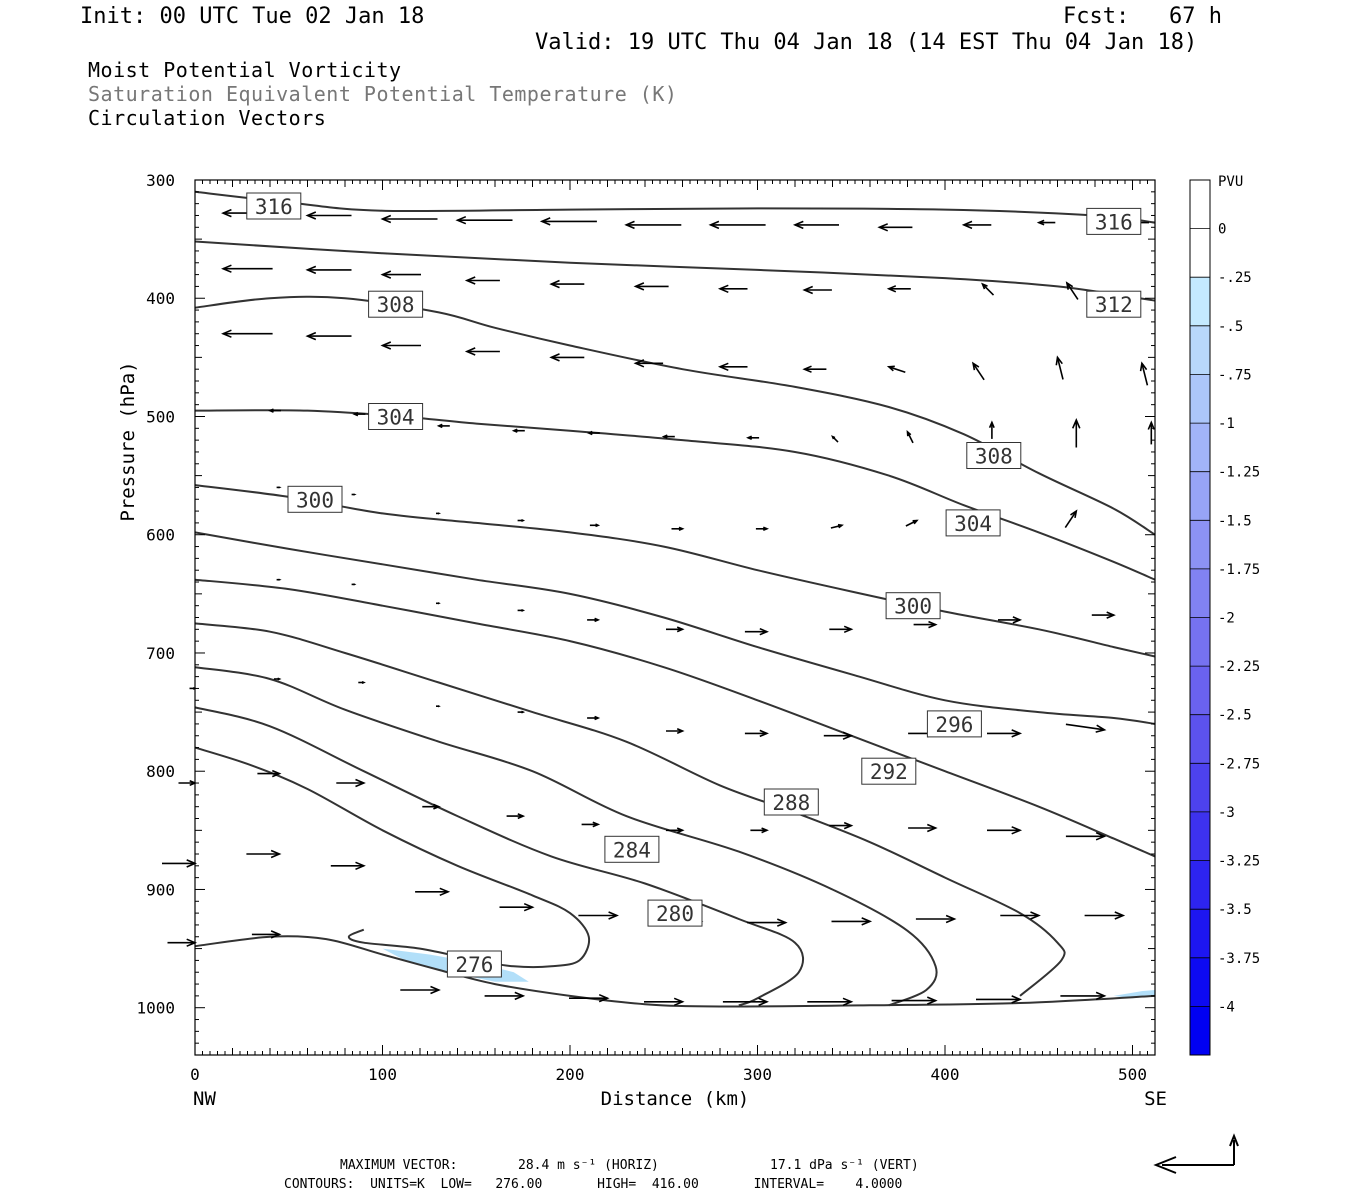 The height and width of the screenshot is (1200, 1350). I want to click on x-end-label-nw: NW, so click(204, 1099).